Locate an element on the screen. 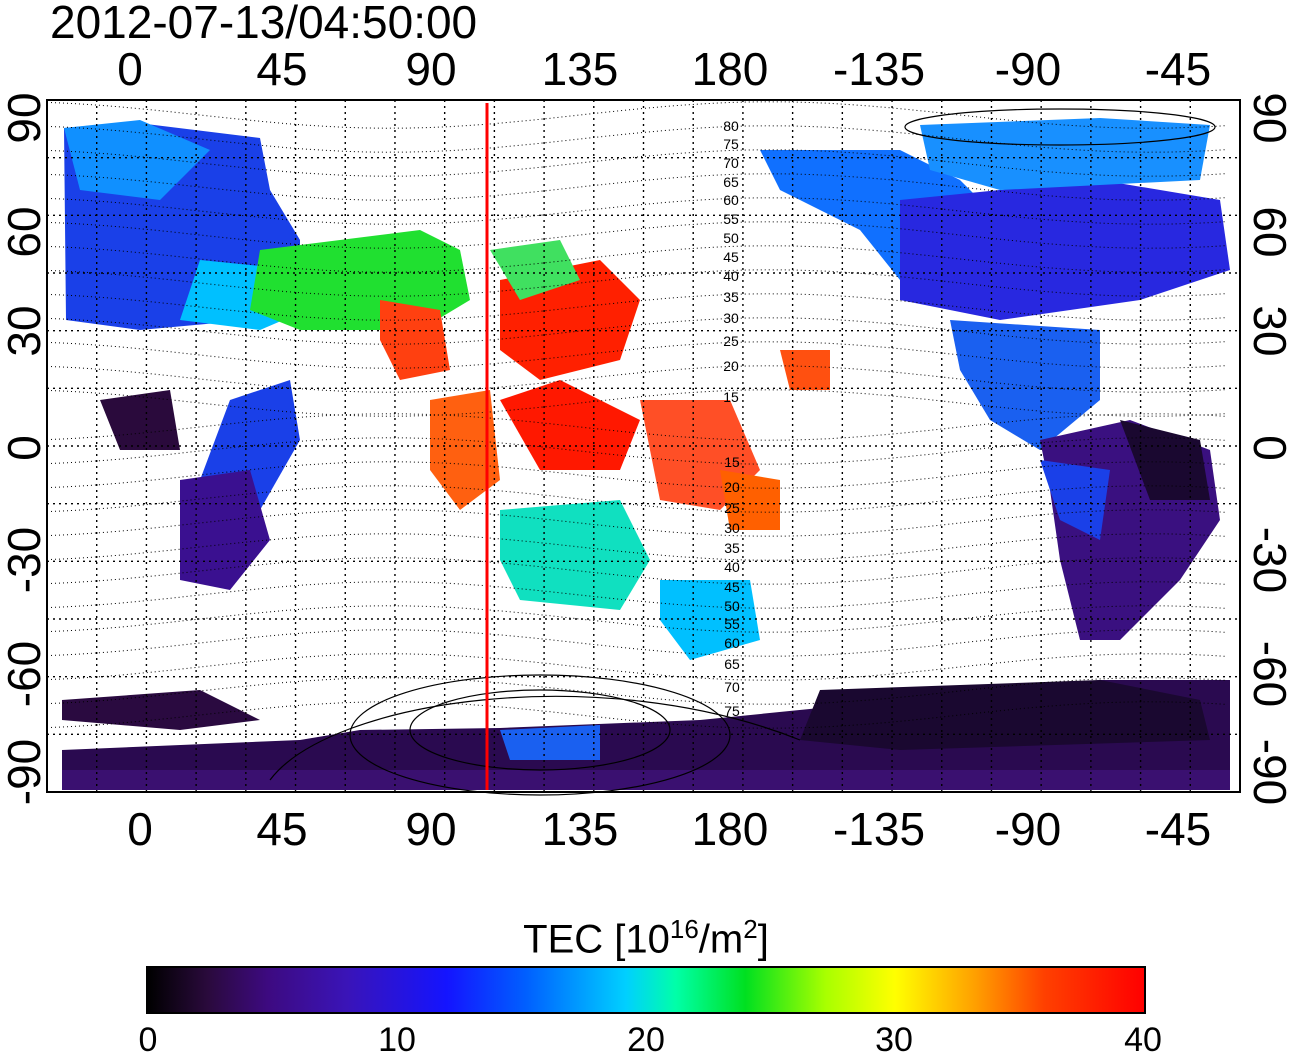 The height and width of the screenshot is (1059, 1292). colorbar is located at coordinates (646, 990).